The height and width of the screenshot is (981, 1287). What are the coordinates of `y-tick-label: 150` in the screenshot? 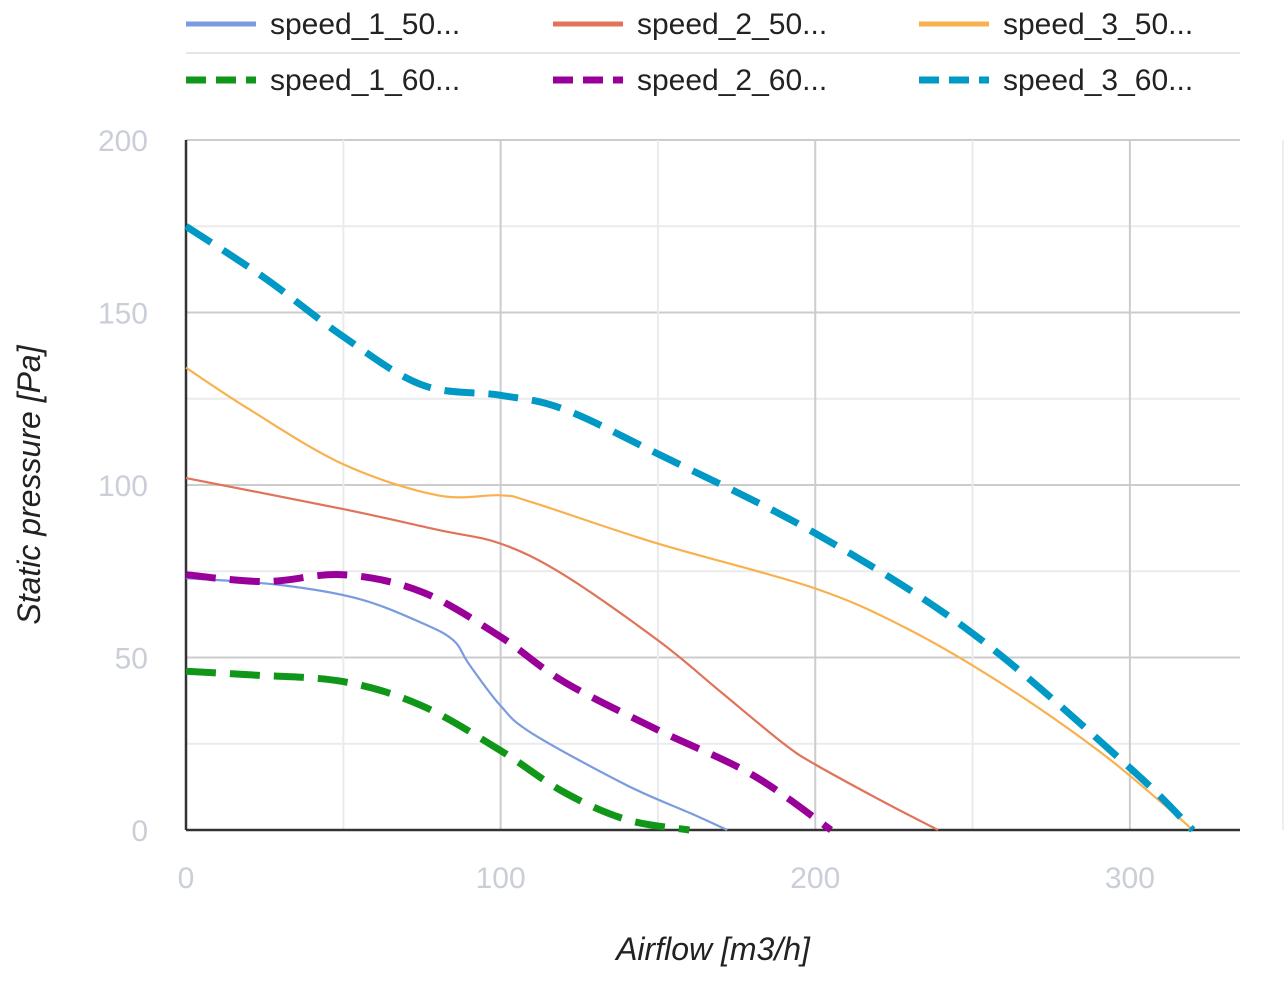 It's located at (123, 314).